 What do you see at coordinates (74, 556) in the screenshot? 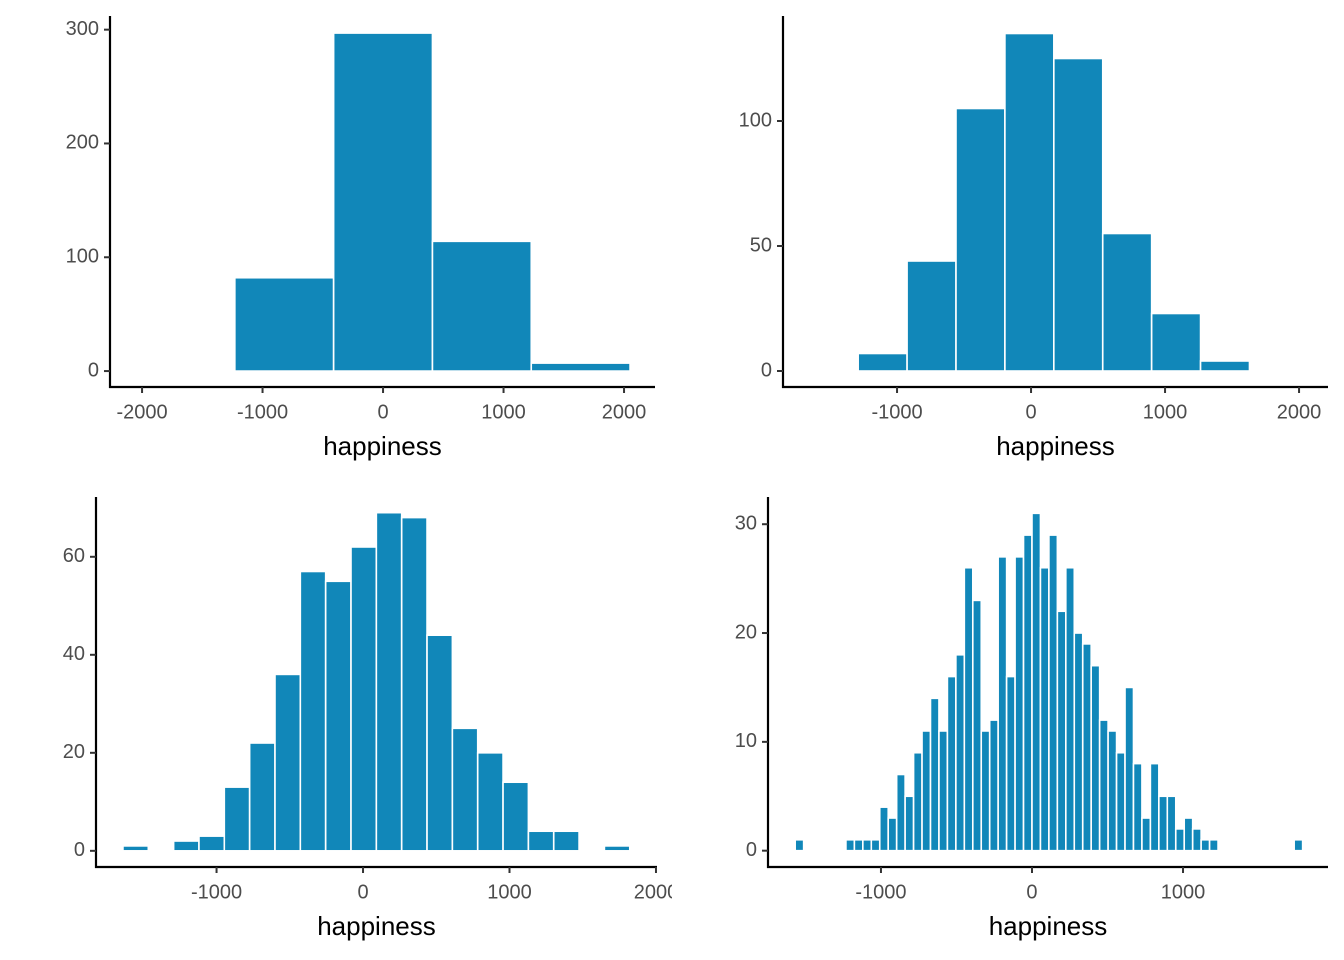
I see `y-tick-label: 60` at bounding box center [74, 556].